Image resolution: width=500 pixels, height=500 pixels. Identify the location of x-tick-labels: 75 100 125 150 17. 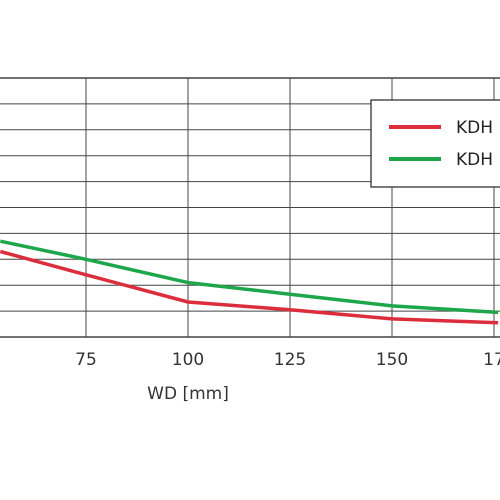
(287, 360).